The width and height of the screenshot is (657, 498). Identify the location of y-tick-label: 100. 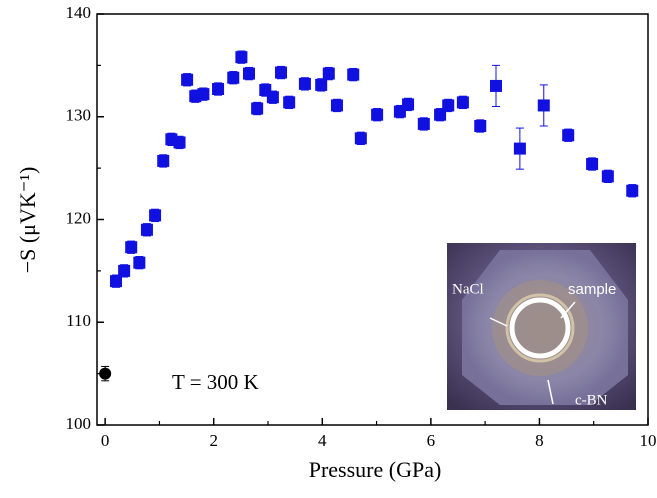
(79, 423).